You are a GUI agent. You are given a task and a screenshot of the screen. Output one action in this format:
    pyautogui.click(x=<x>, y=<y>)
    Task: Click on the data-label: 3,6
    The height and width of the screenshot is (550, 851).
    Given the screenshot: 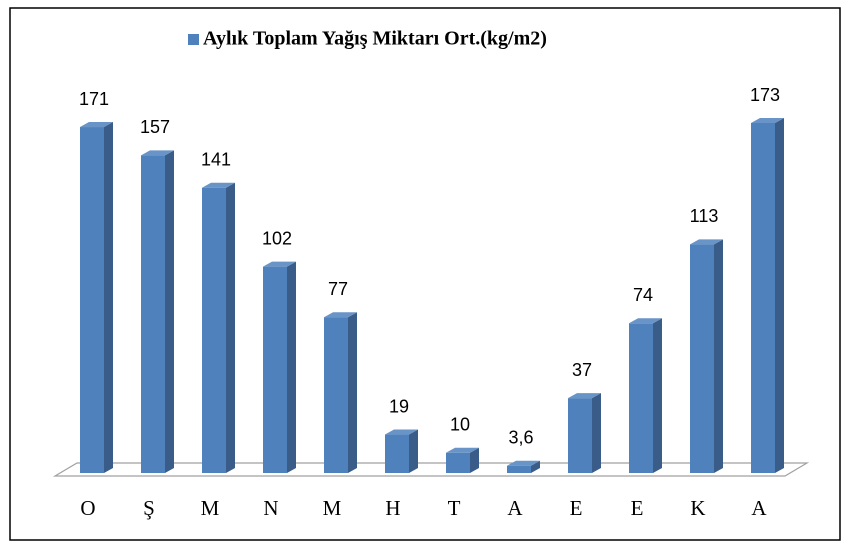 What is the action you would take?
    pyautogui.click(x=520, y=437)
    